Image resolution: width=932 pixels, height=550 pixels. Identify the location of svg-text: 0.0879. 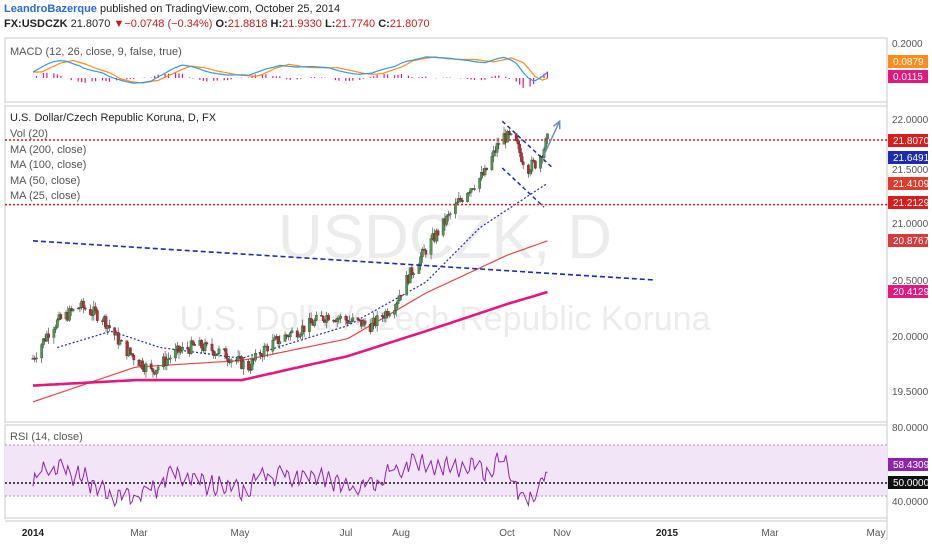
(908, 62).